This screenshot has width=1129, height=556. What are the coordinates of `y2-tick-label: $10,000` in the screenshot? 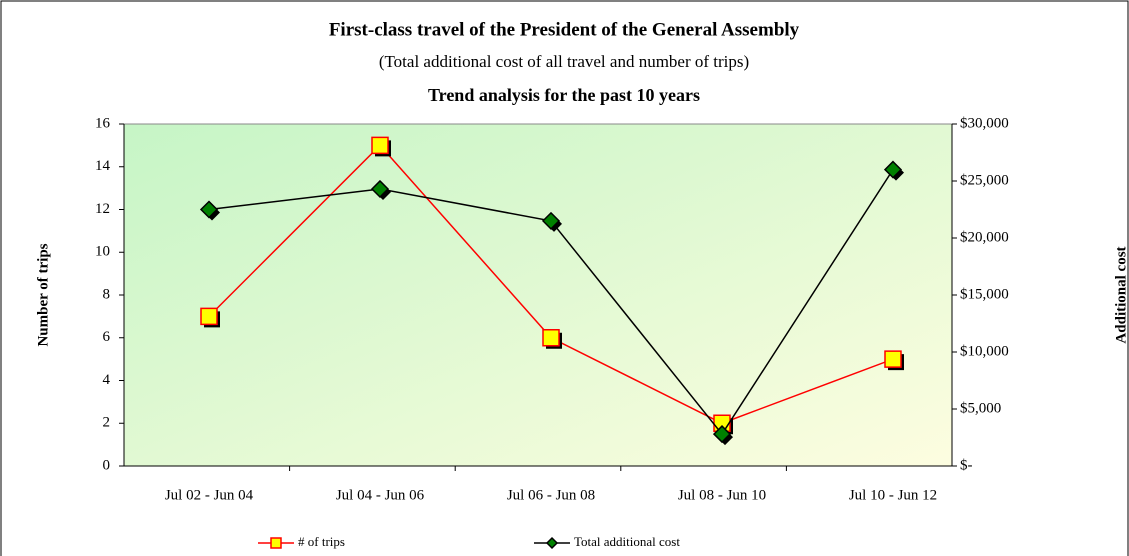 It's located at (984, 351).